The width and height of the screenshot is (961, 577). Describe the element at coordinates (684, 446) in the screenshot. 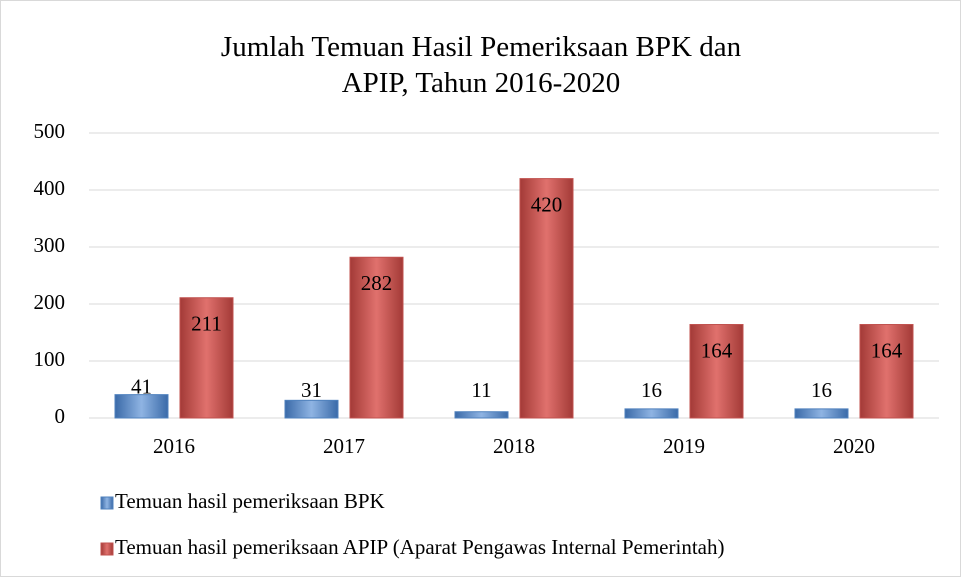

I see `x-tick-label: 2019` at that location.